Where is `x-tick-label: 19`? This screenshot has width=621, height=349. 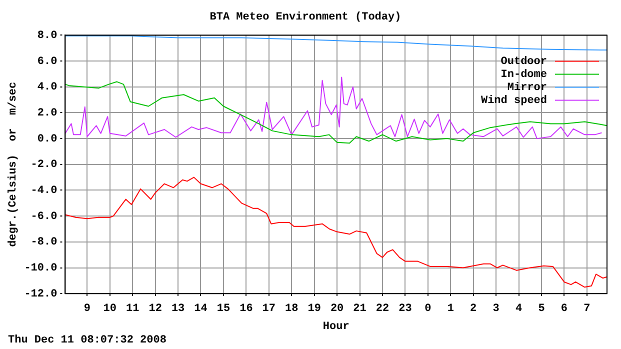 x-tick-label: 19 is located at coordinates (314, 308).